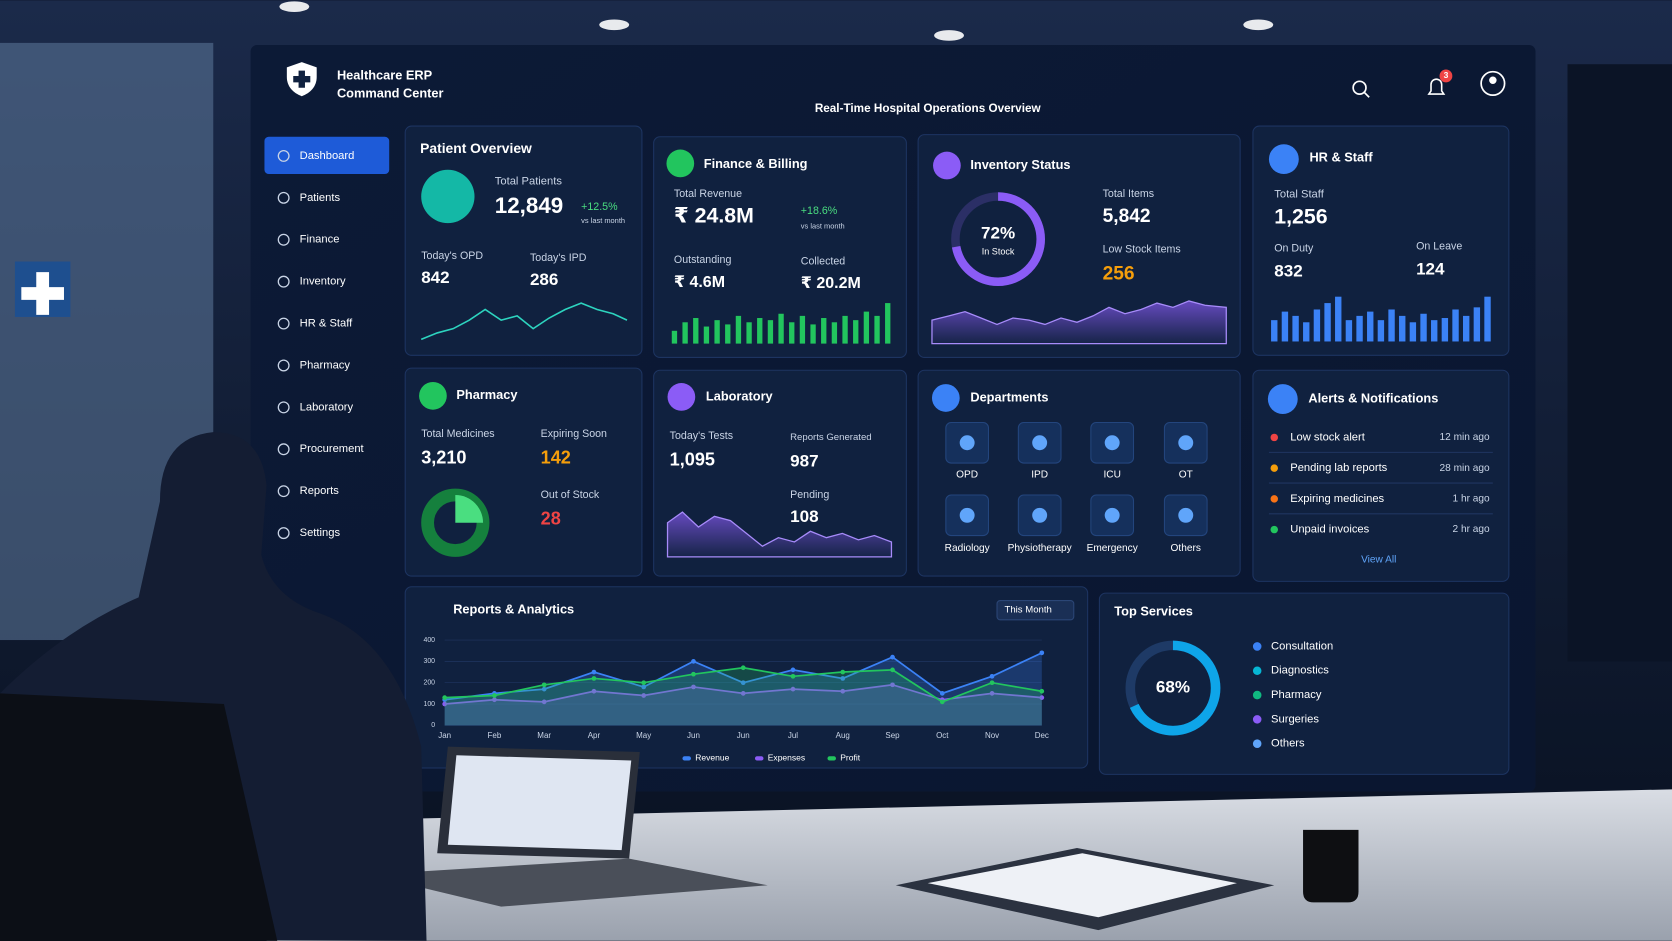 The image size is (1672, 941). I want to click on filter-dropdown, so click(1035, 610).